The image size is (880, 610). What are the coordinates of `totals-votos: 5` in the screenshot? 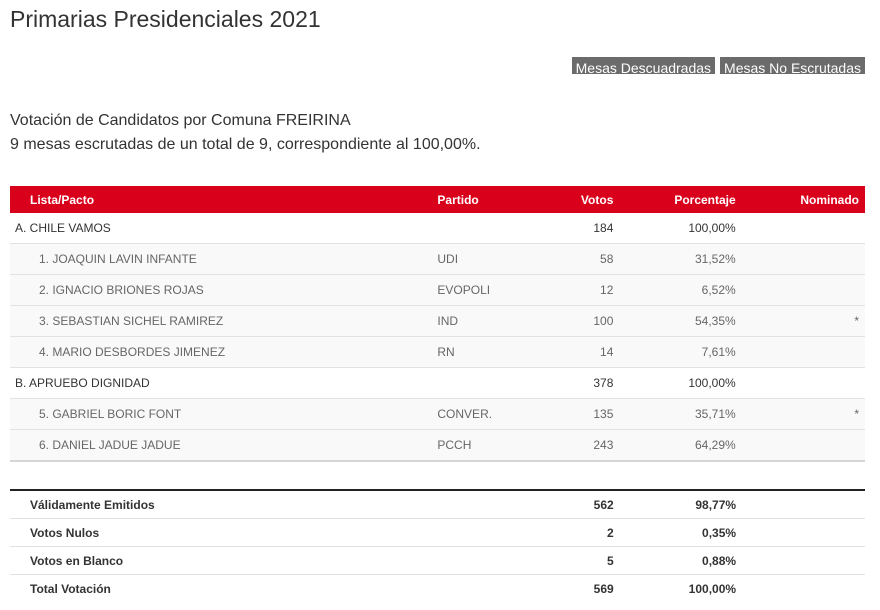 It's located at (580, 560).